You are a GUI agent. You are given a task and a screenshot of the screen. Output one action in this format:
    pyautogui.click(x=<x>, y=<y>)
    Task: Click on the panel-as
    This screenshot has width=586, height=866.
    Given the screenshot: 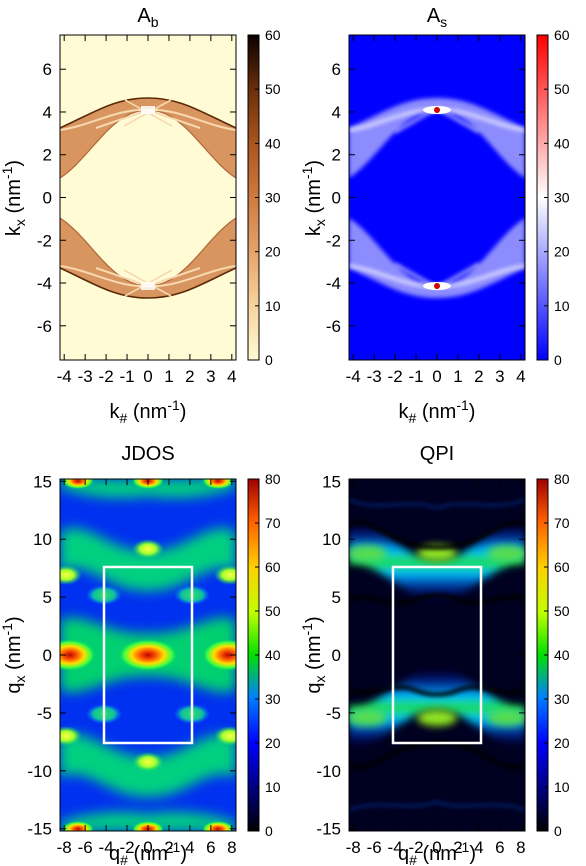 What is the action you would take?
    pyautogui.click(x=437, y=197)
    